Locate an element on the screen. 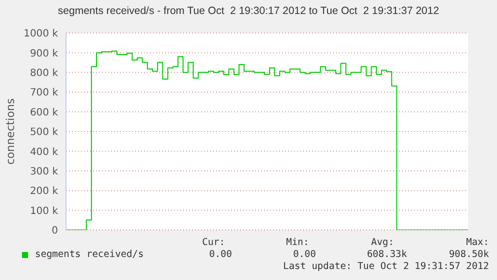 Image resolution: width=497 pixels, height=280 pixels. text: Max: is located at coordinates (477, 242).